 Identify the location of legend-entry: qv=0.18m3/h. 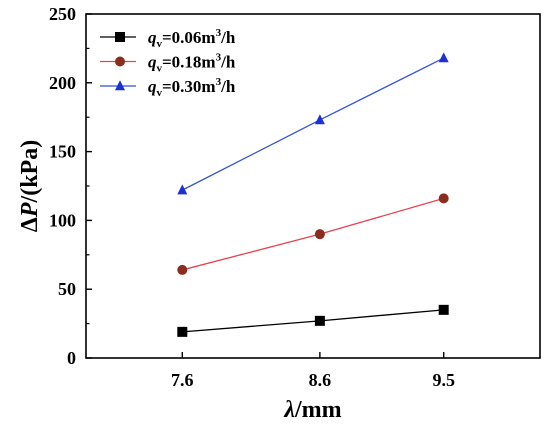
(168, 63).